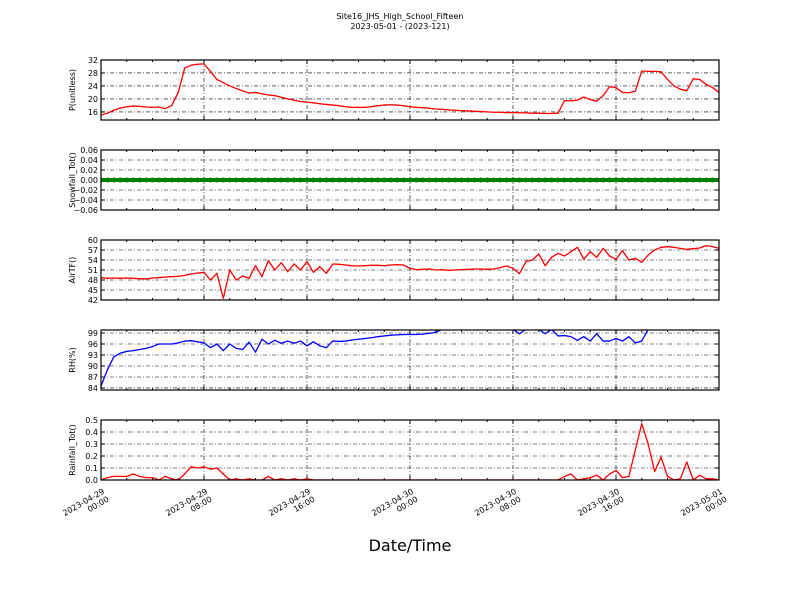 Image resolution: width=800 pixels, height=600 pixels. I want to click on y-tick-label: 0.00, so click(89, 180).